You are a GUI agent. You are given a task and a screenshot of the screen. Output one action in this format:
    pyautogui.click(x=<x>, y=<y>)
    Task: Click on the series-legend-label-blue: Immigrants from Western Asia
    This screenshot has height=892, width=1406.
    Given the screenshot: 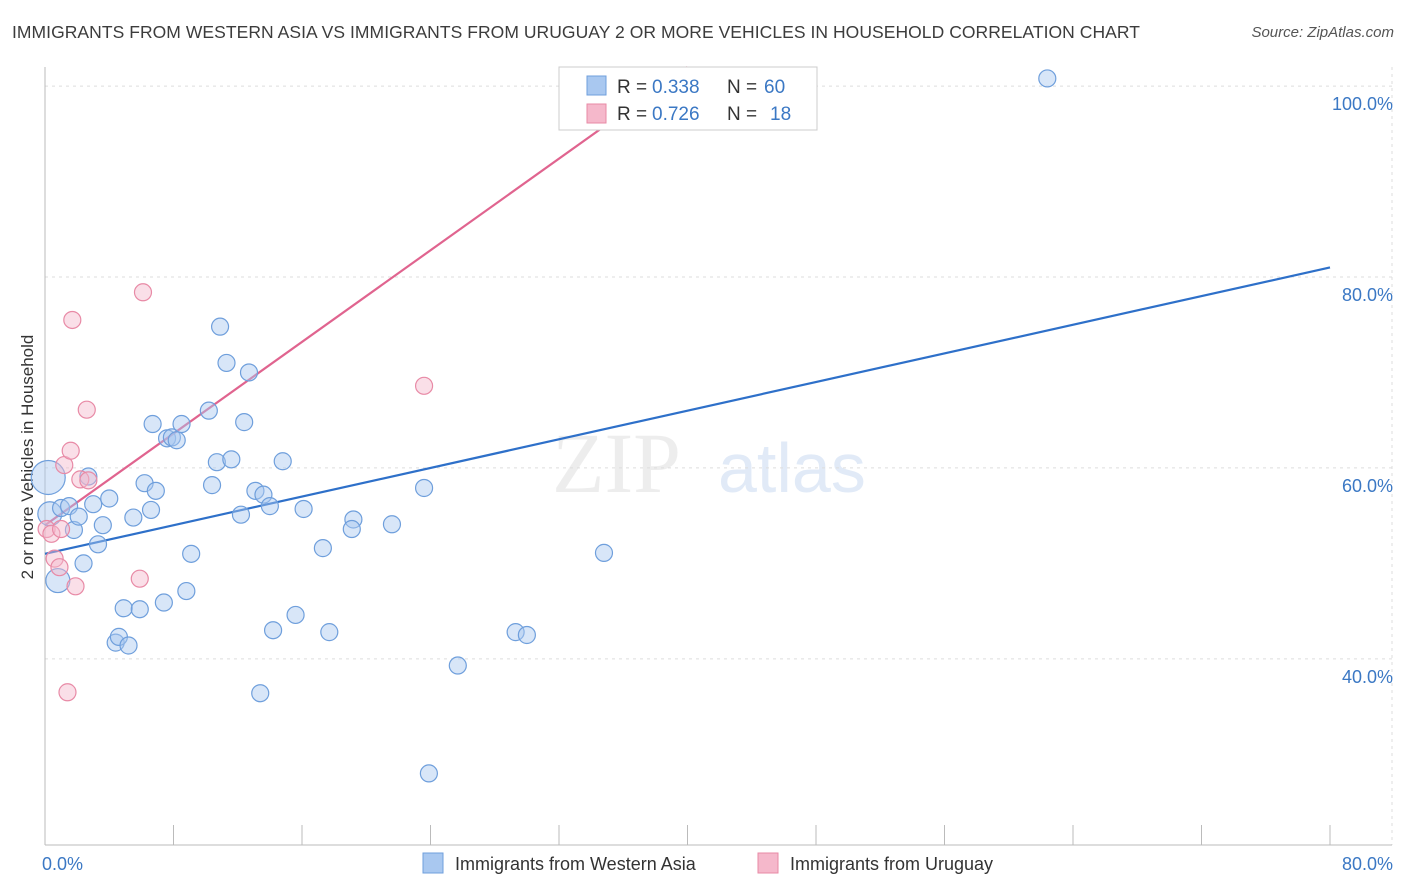 What is the action you would take?
    pyautogui.click(x=576, y=864)
    